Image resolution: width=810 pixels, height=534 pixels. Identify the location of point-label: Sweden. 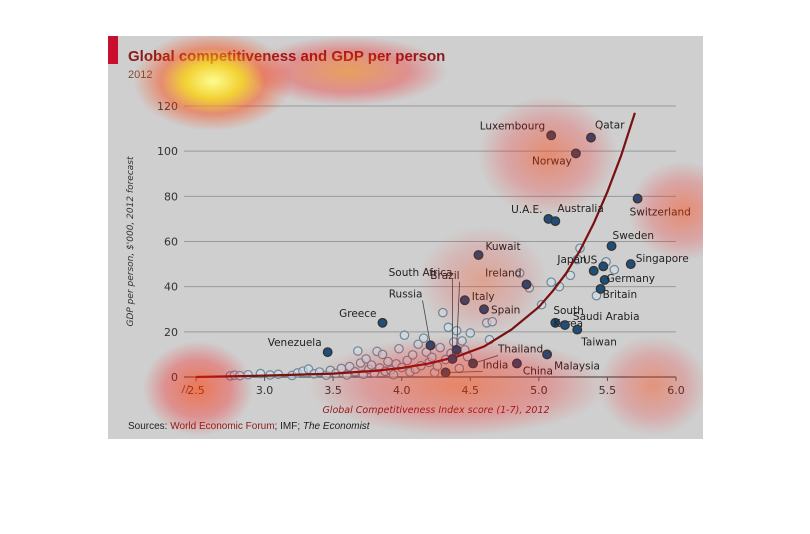
(634, 236).